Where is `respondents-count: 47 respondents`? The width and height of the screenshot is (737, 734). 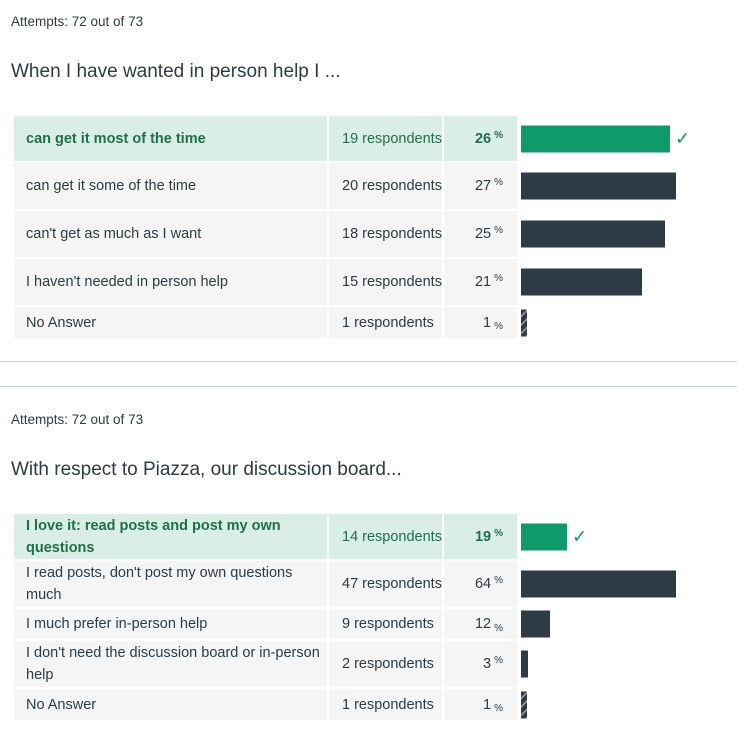 respondents-count: 47 respondents is located at coordinates (385, 584).